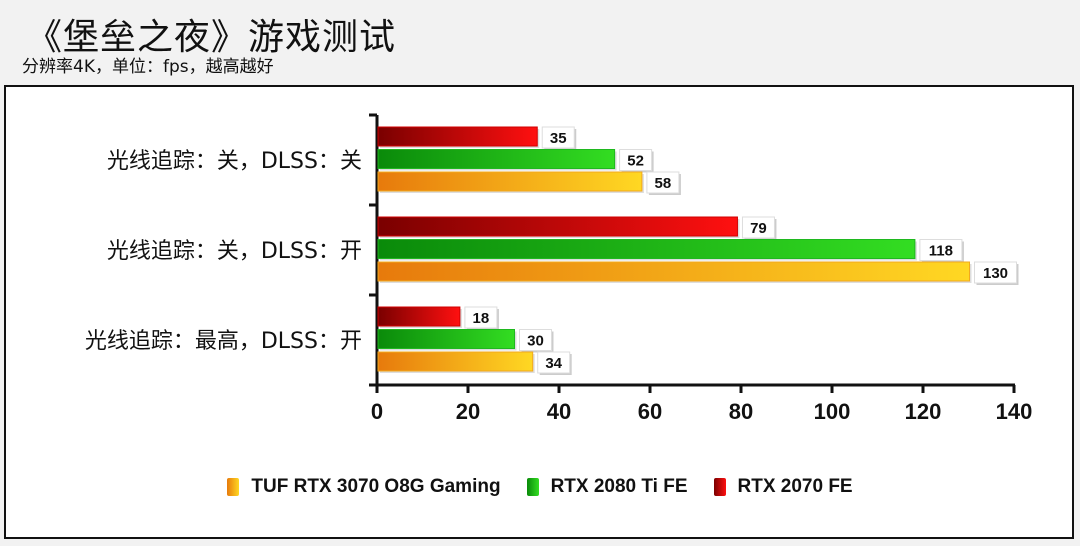 The width and height of the screenshot is (1080, 546). Describe the element at coordinates (468, 411) in the screenshot. I see `x-tick-label: 20` at that location.